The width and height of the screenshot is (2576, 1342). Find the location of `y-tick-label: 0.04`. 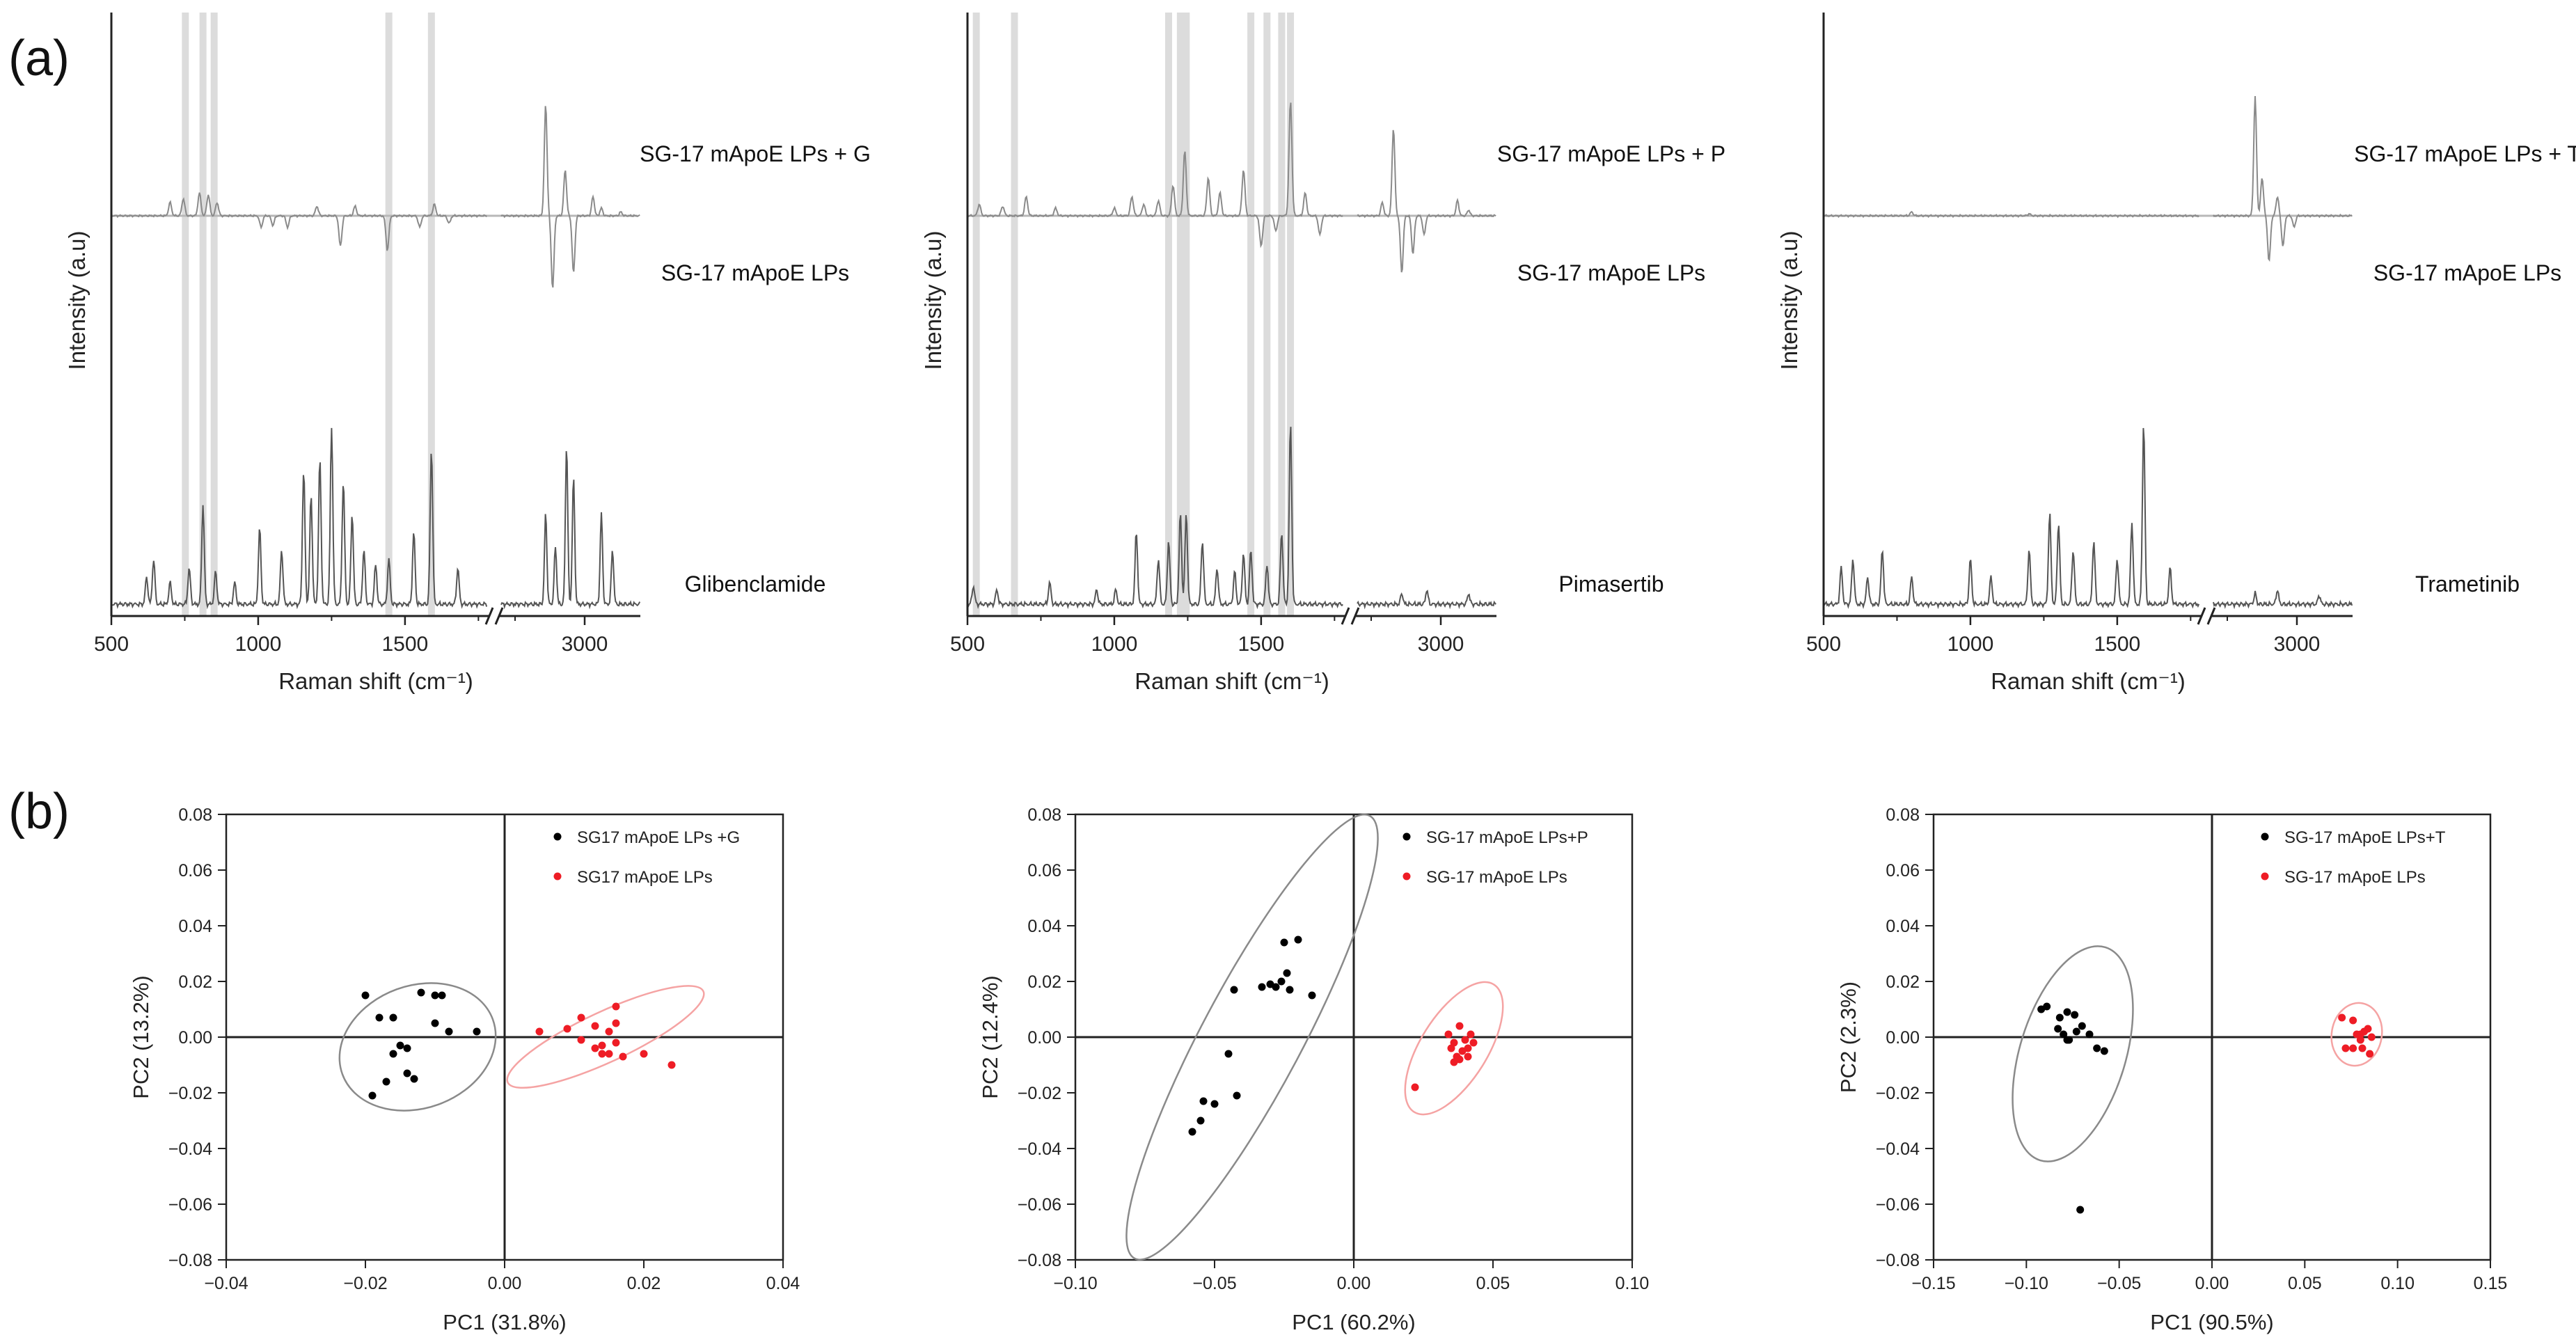

y-tick-label: 0.04 is located at coordinates (1903, 926).